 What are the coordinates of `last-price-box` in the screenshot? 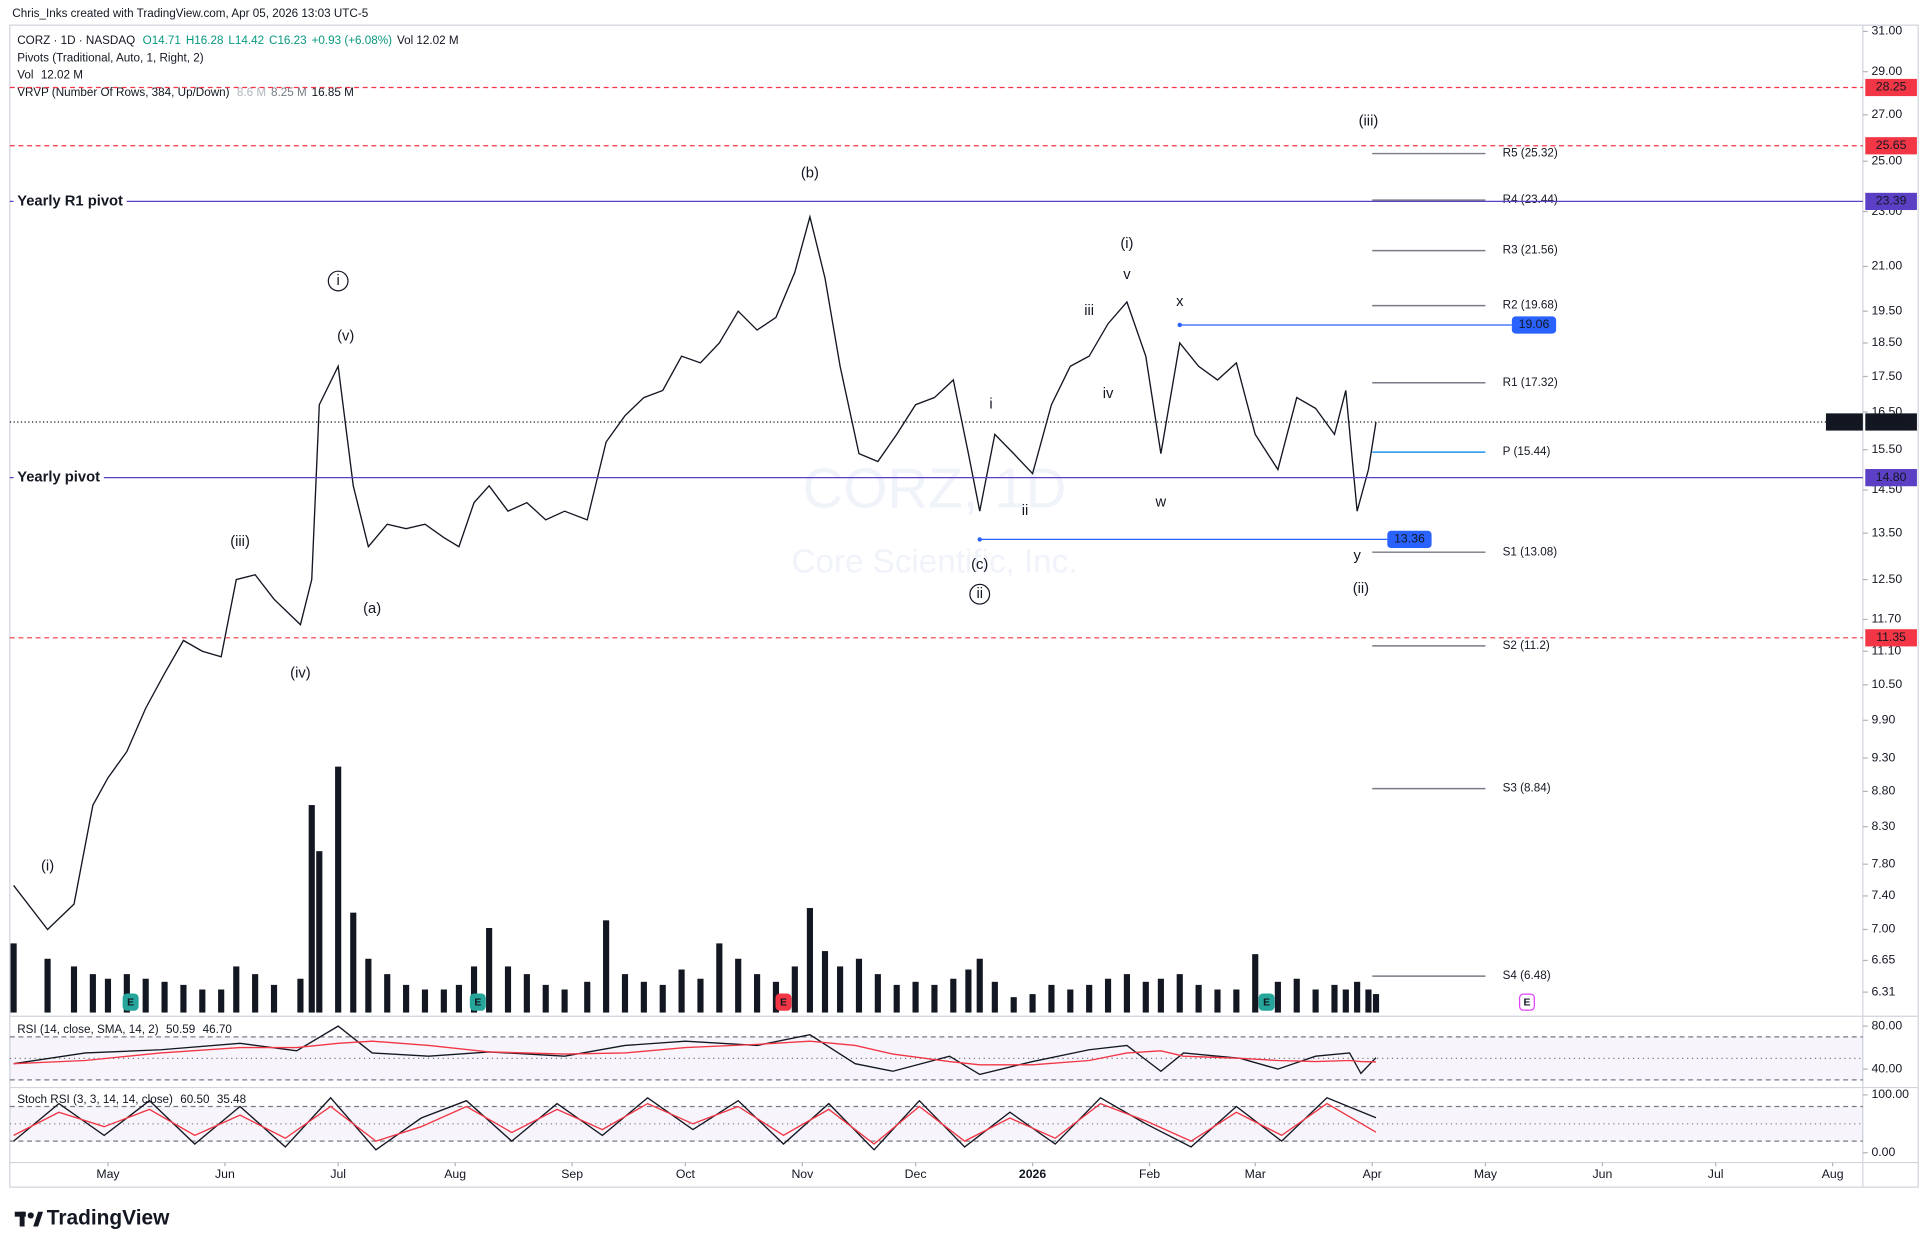 It's located at (1891, 422).